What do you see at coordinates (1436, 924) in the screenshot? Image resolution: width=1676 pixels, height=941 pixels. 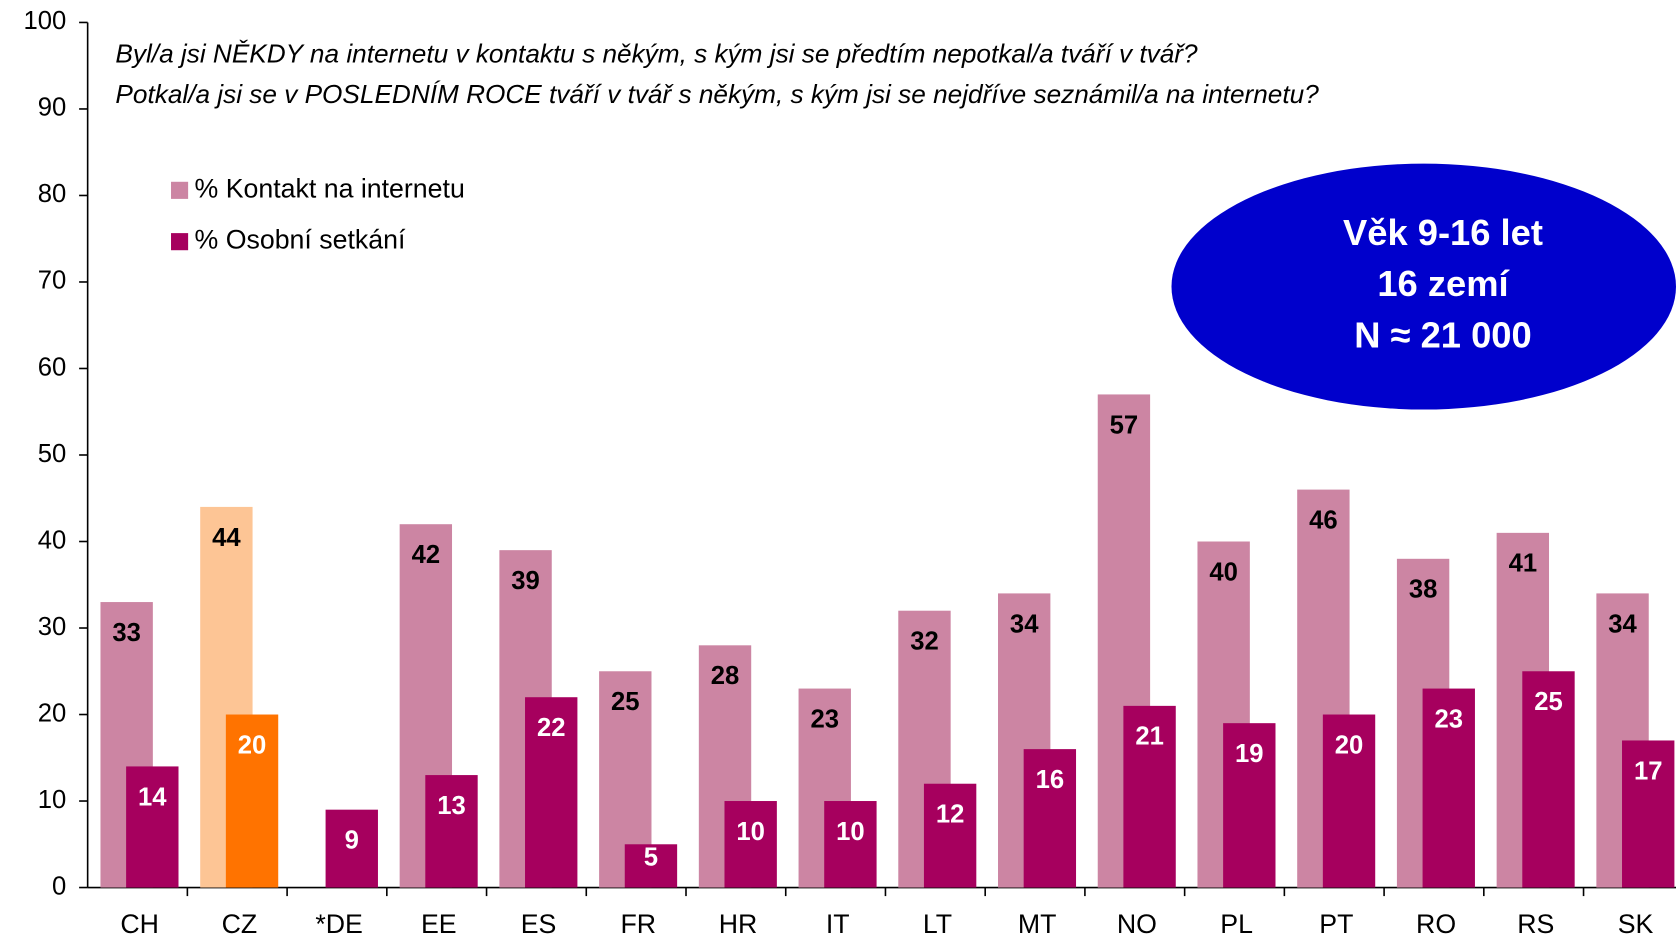 I see `x-tick-label: RO` at bounding box center [1436, 924].